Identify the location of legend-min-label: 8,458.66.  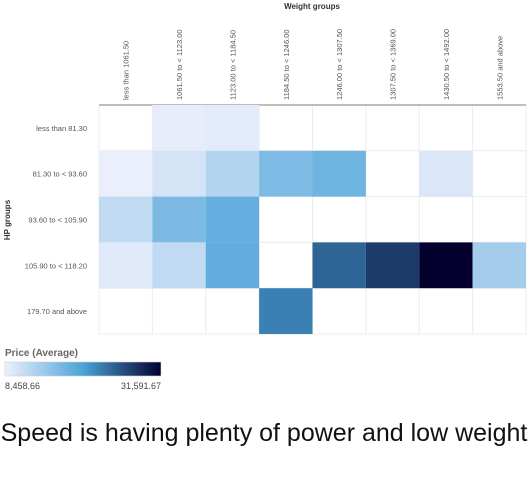
(22, 386).